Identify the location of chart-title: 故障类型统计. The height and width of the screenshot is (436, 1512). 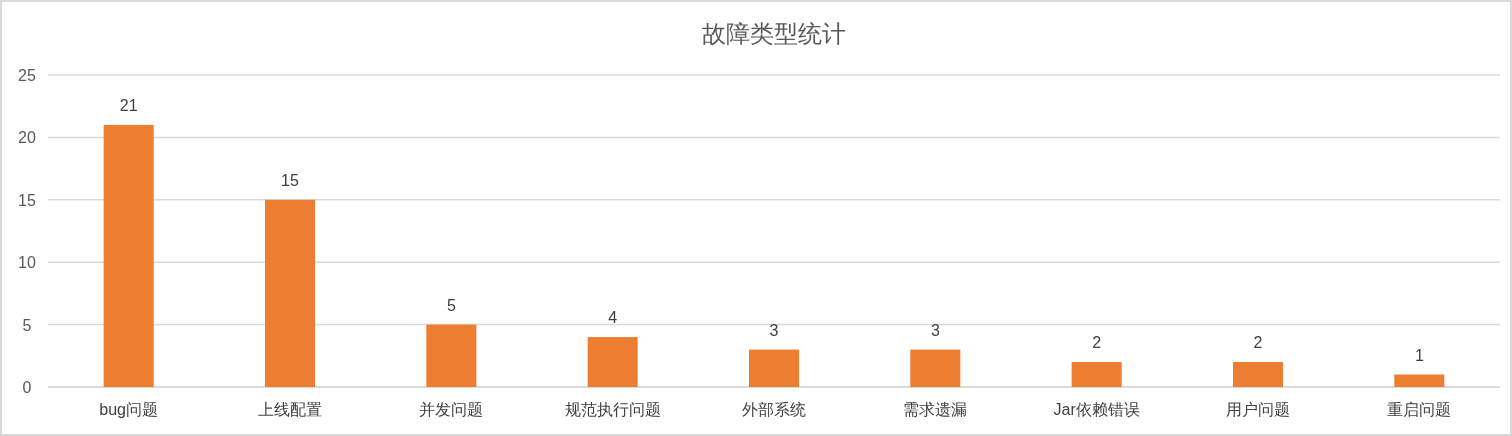
(774, 33).